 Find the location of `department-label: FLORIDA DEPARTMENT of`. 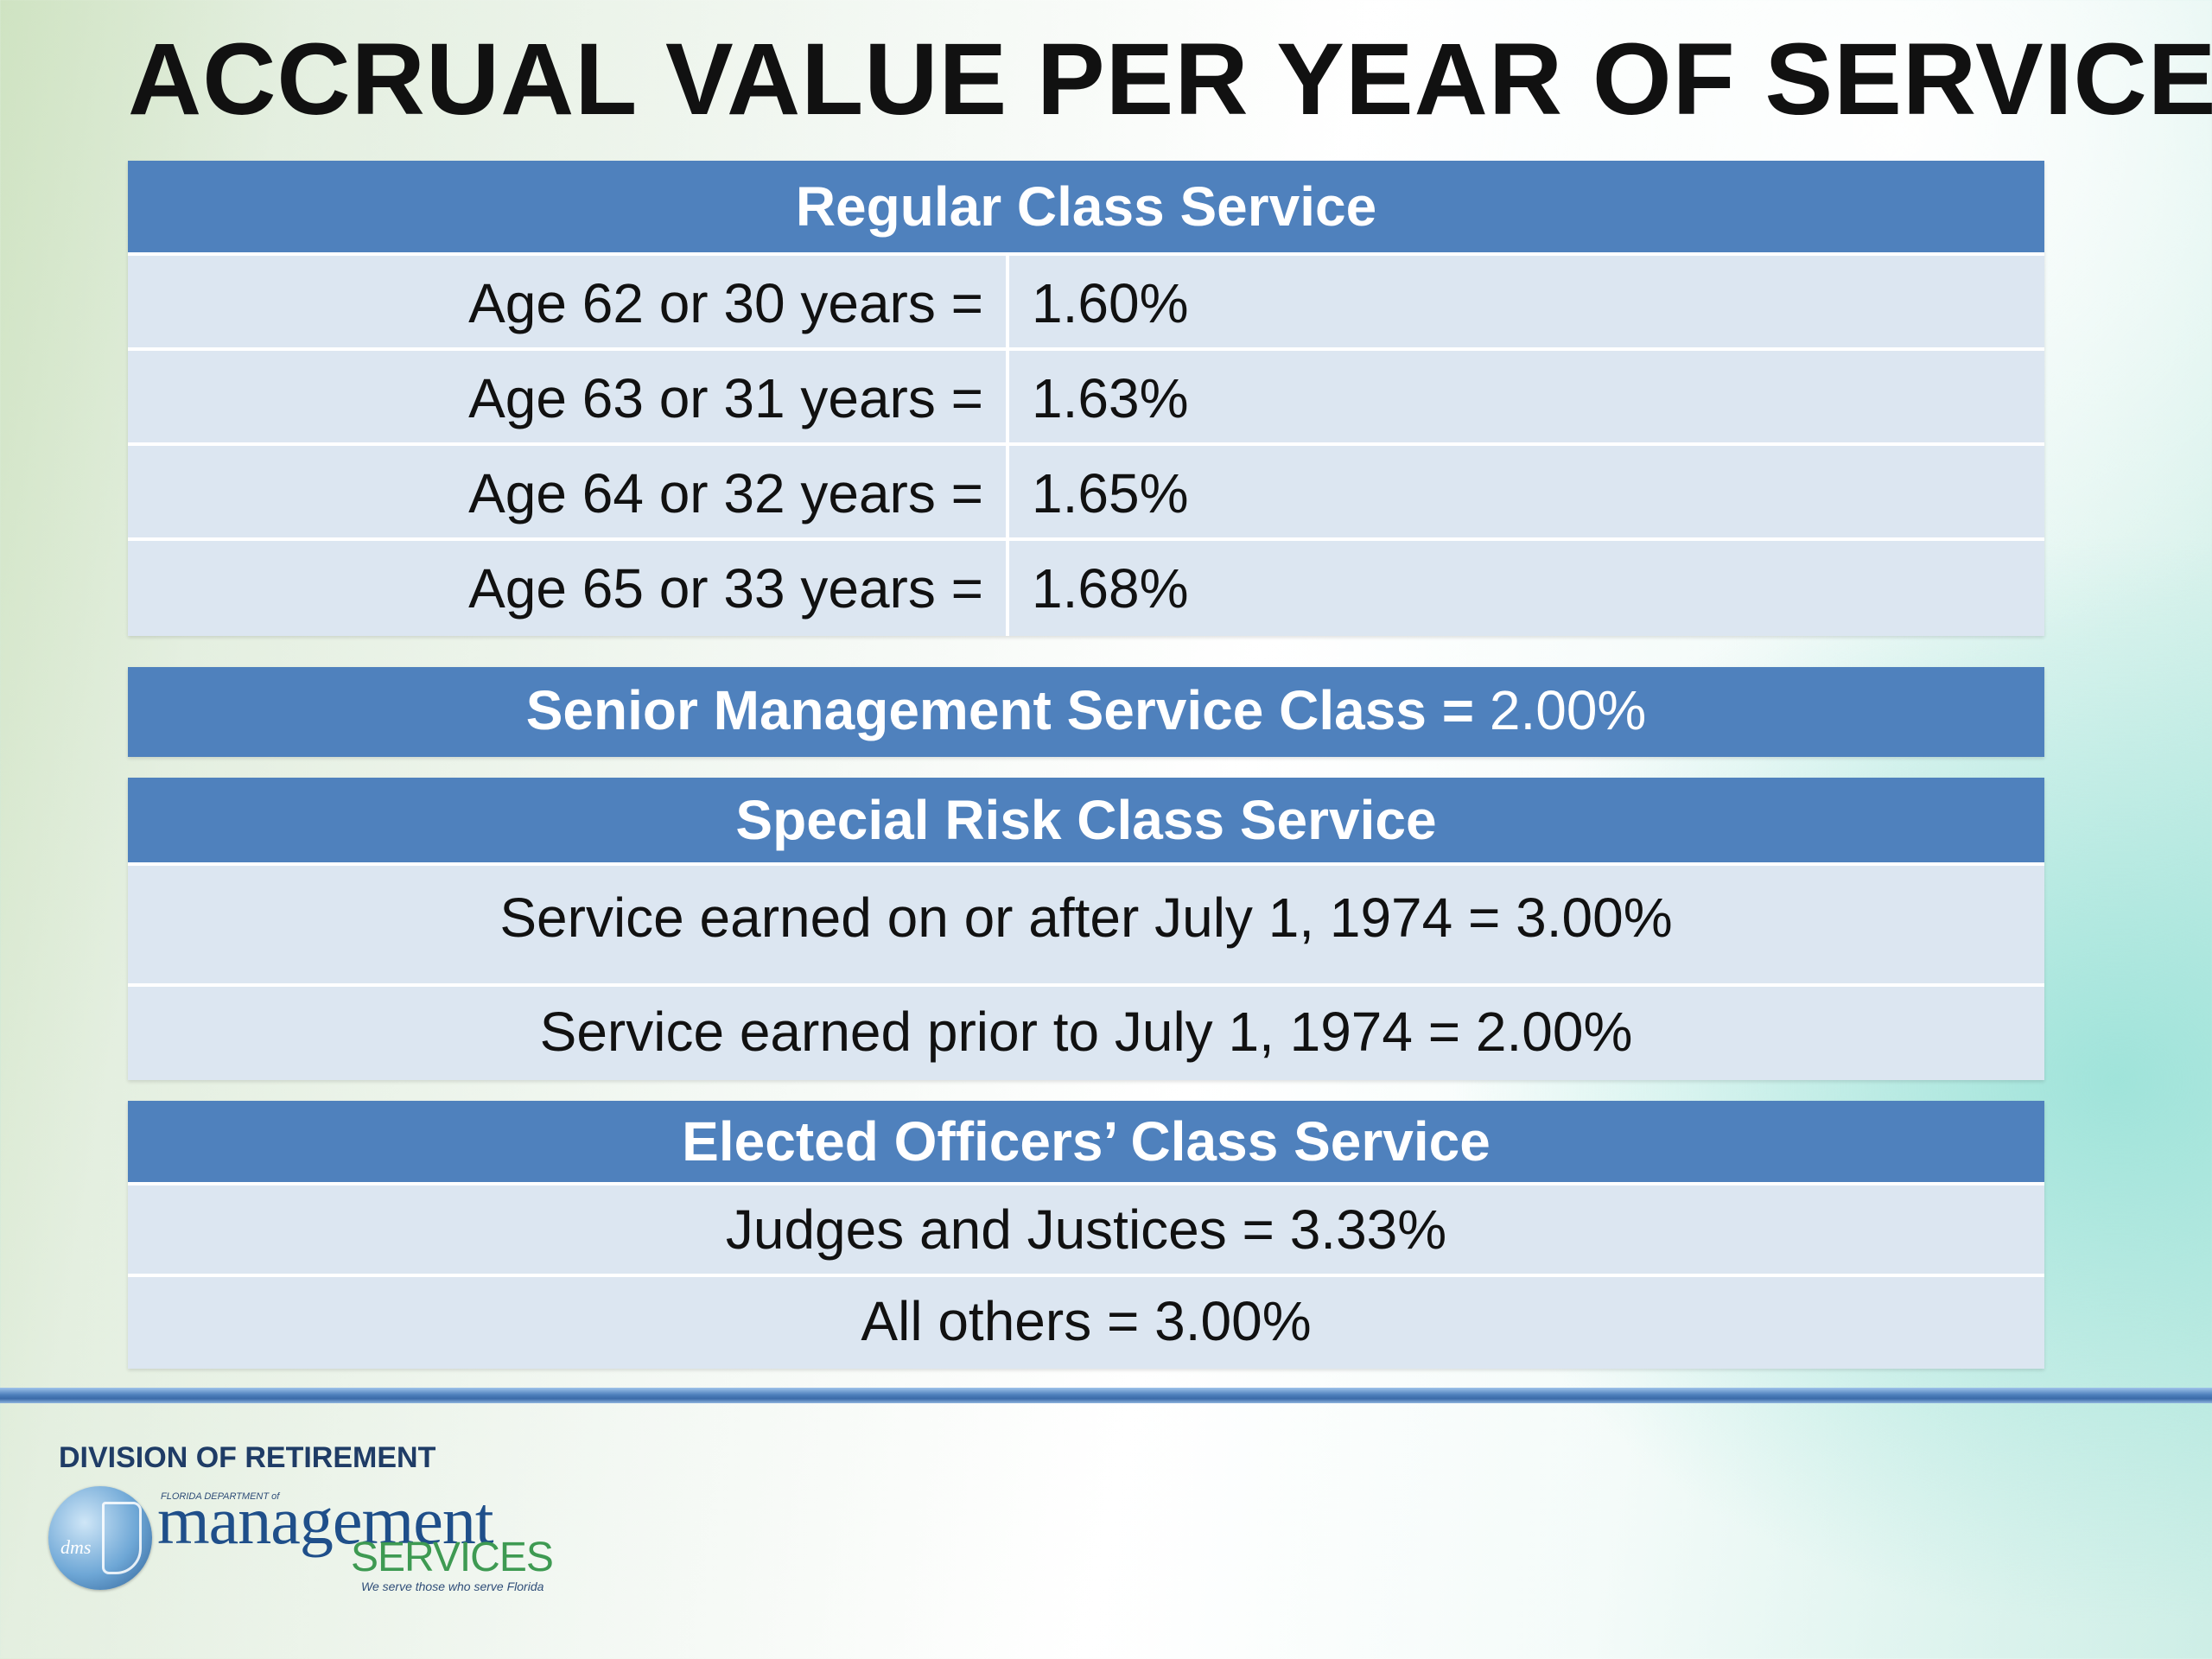

department-label: FLORIDA DEPARTMENT of is located at coordinates (220, 1496).